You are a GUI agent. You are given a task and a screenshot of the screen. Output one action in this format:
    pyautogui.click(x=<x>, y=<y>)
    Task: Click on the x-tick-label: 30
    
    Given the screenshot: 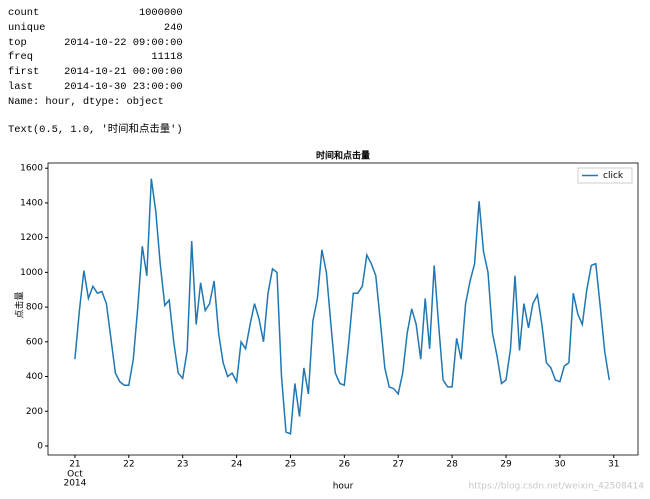 What is the action you would take?
    pyautogui.click(x=560, y=465)
    